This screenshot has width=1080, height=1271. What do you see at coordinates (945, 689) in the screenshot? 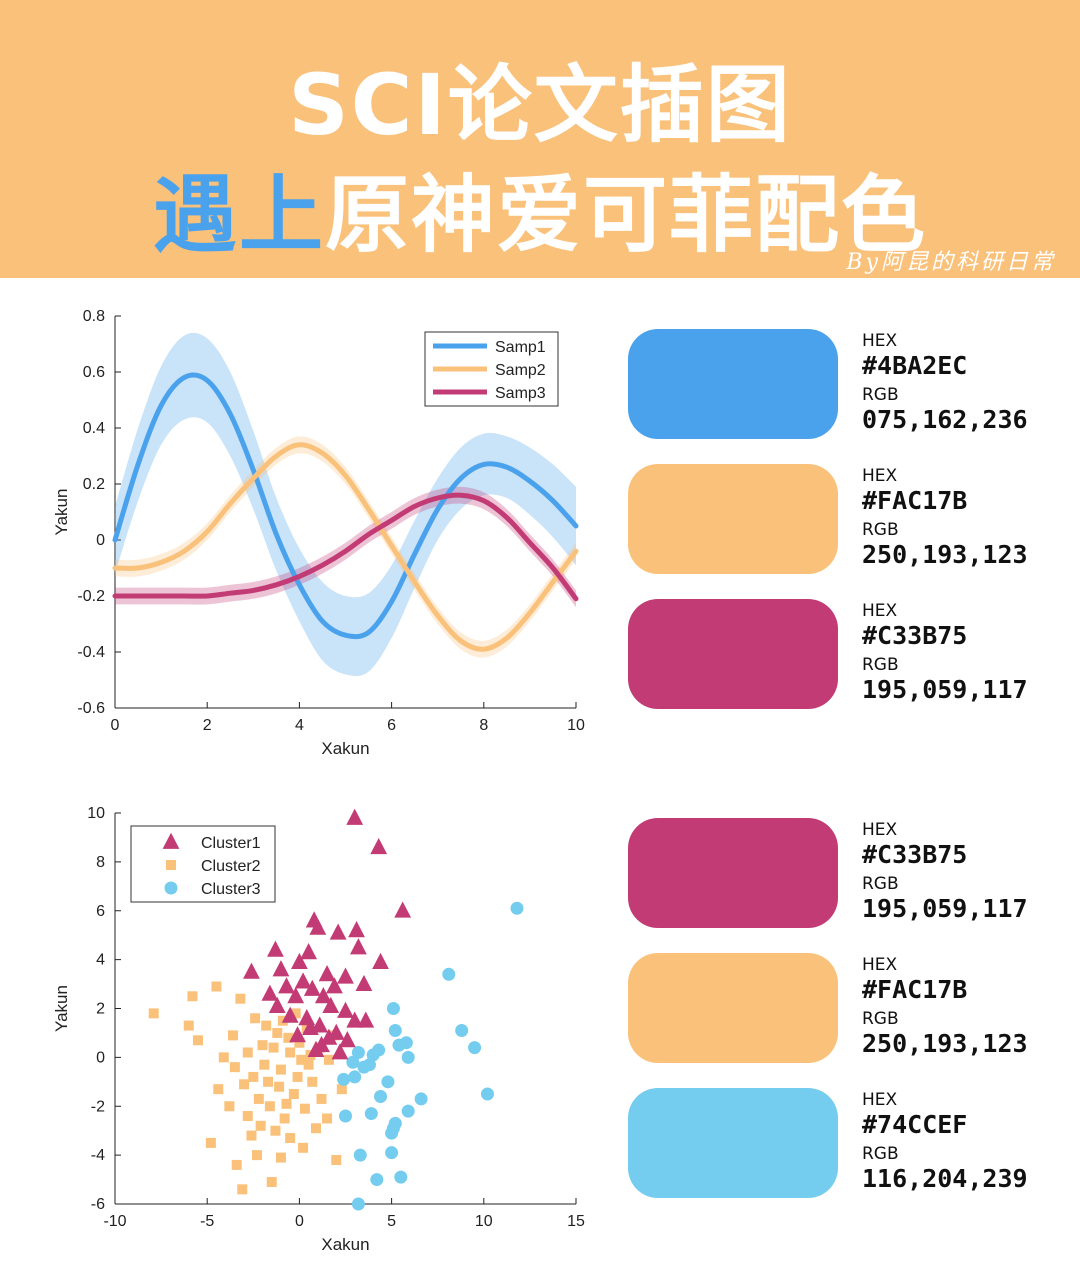
I see `rgb-value: 195,059,117` at bounding box center [945, 689].